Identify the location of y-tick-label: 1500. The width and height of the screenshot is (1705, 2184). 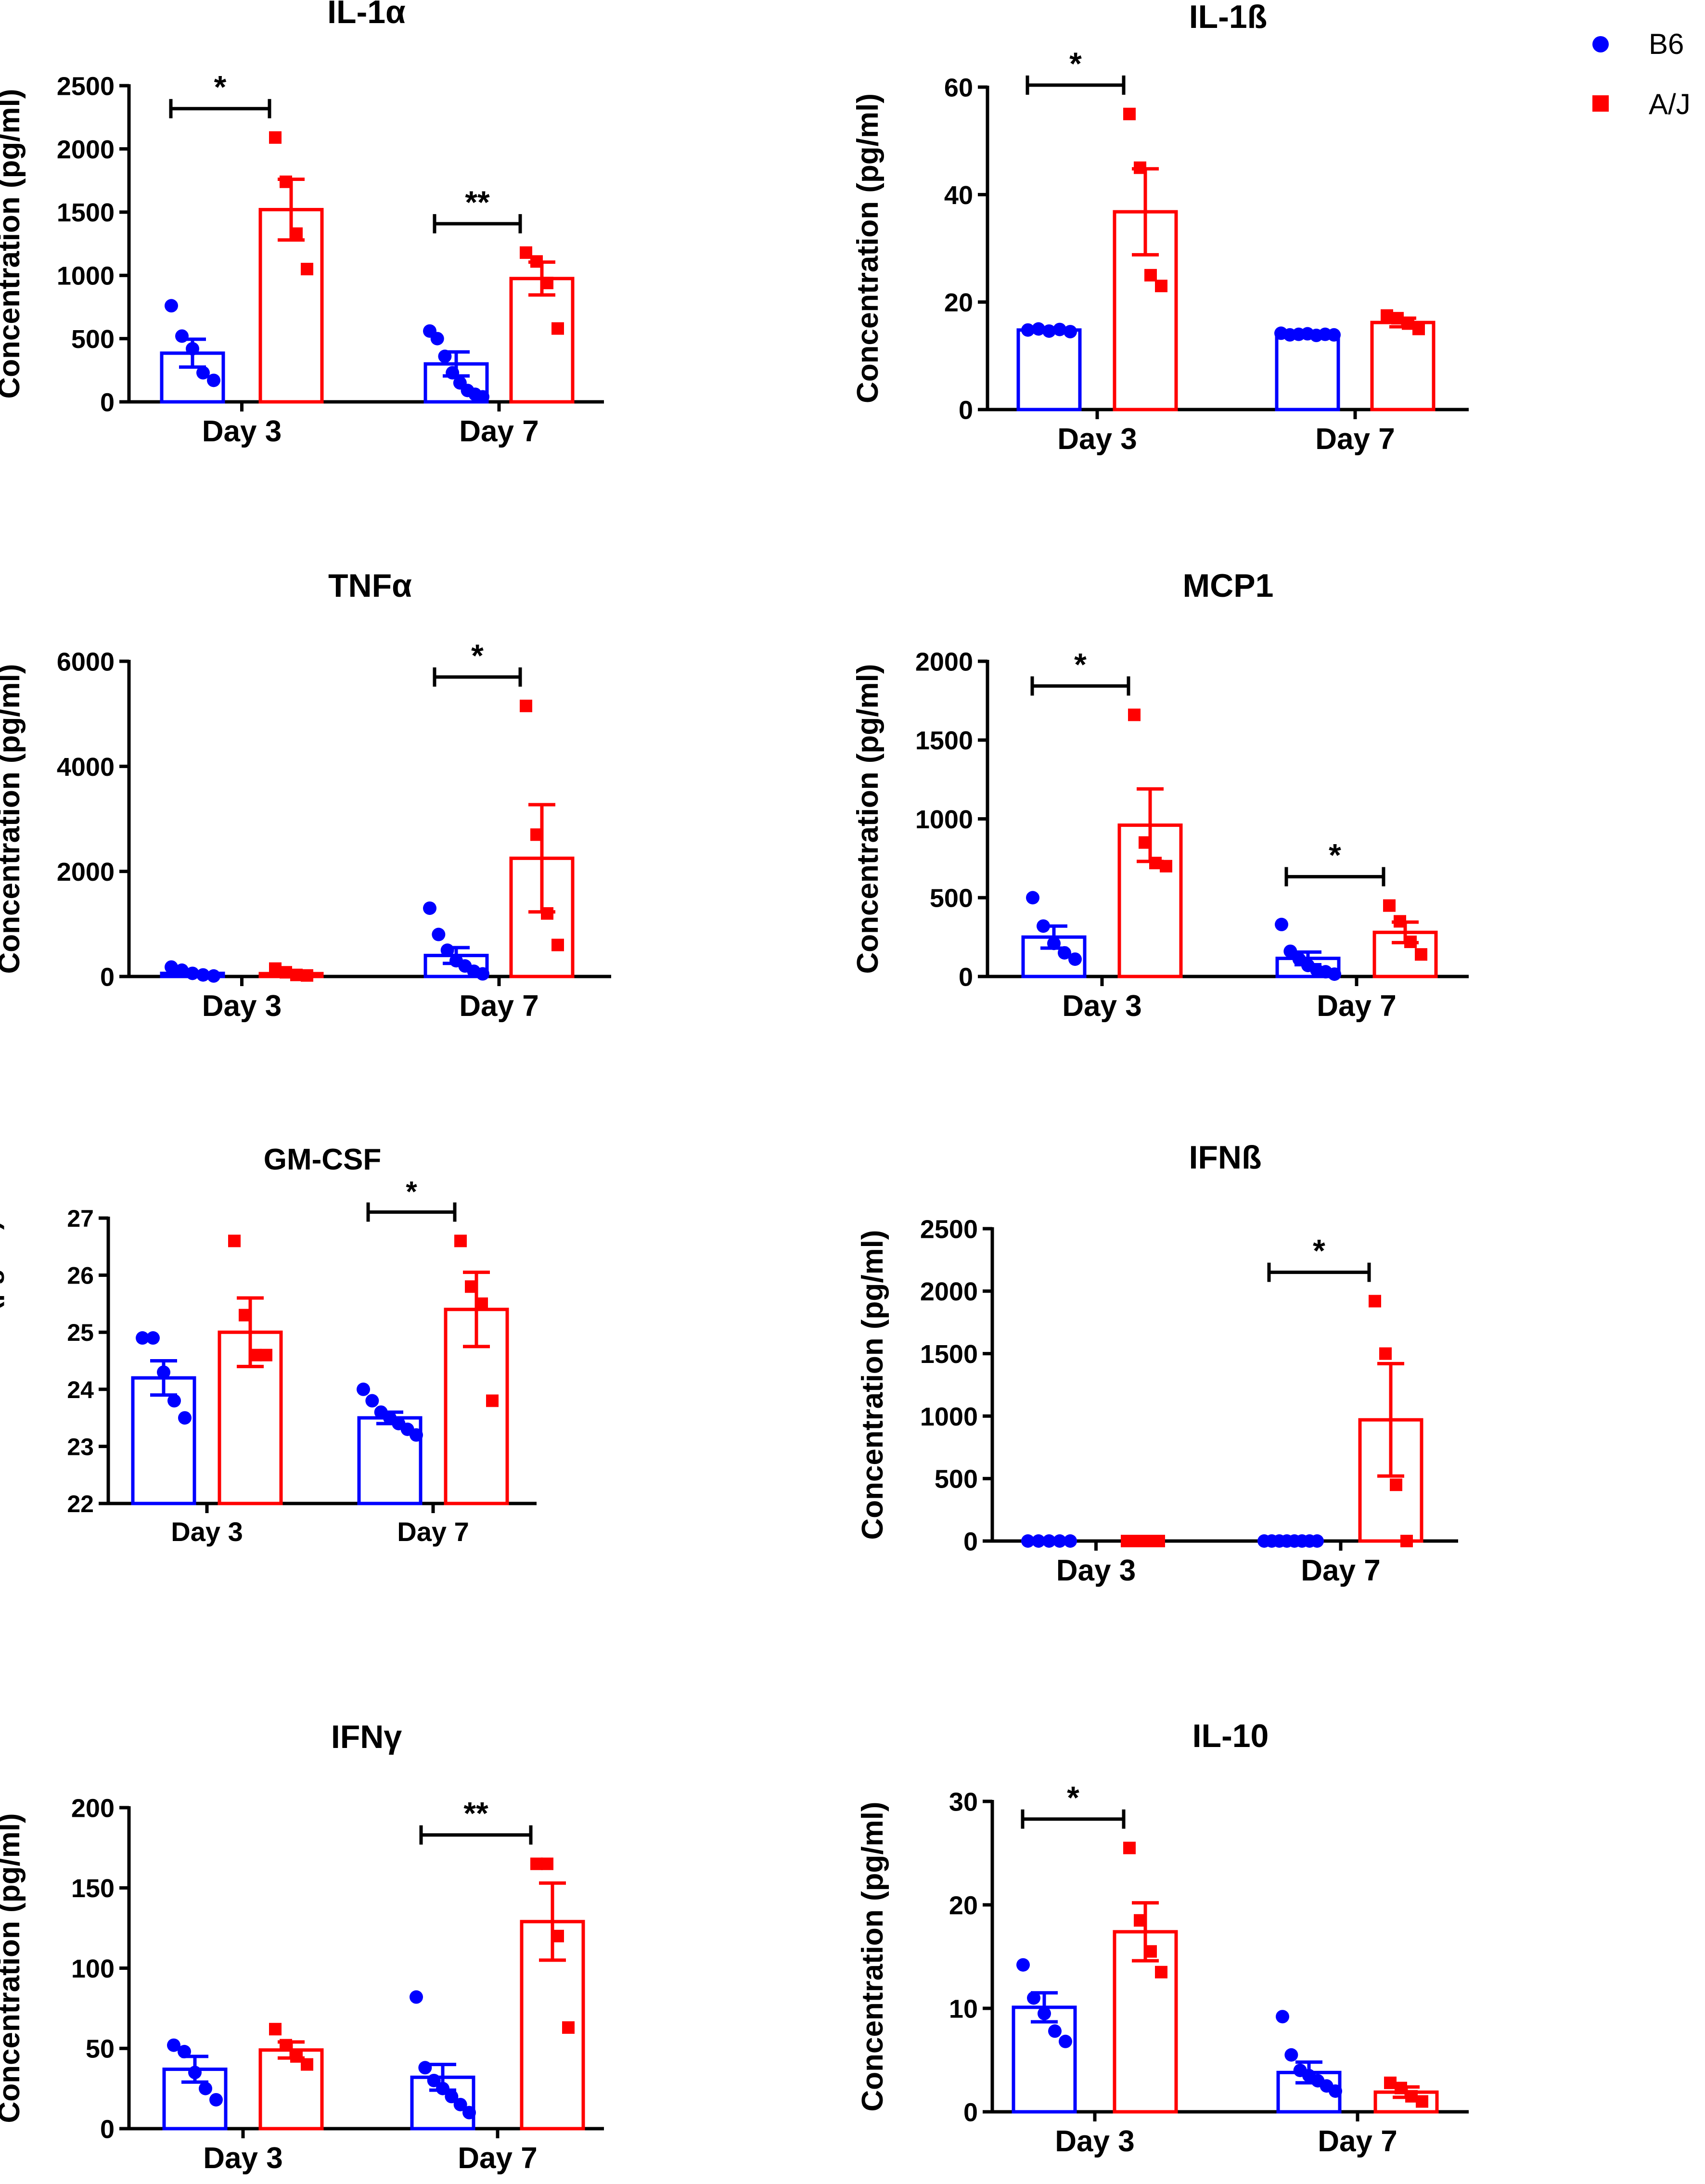
(949, 1354).